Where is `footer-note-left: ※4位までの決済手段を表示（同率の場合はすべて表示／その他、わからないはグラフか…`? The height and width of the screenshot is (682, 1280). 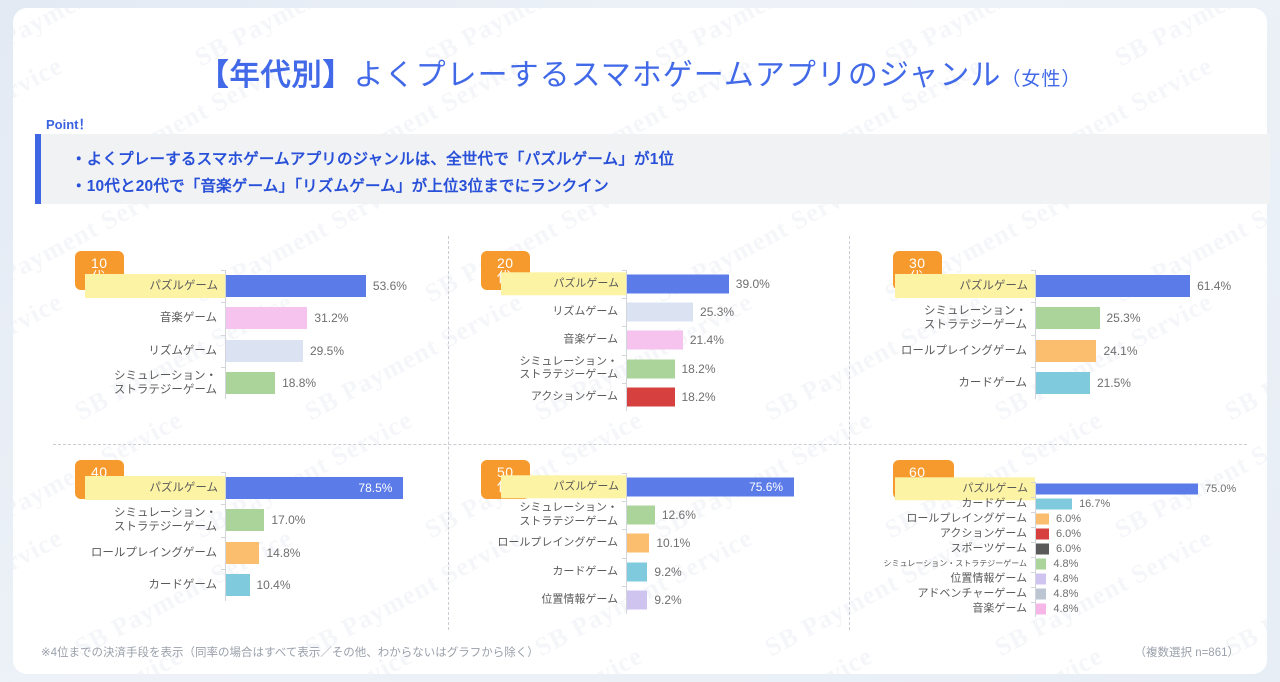 footer-note-left: ※4位までの決済手段を表示（同率の場合はすべて表示／その他、わからないはグラフか… is located at coordinates (290, 653).